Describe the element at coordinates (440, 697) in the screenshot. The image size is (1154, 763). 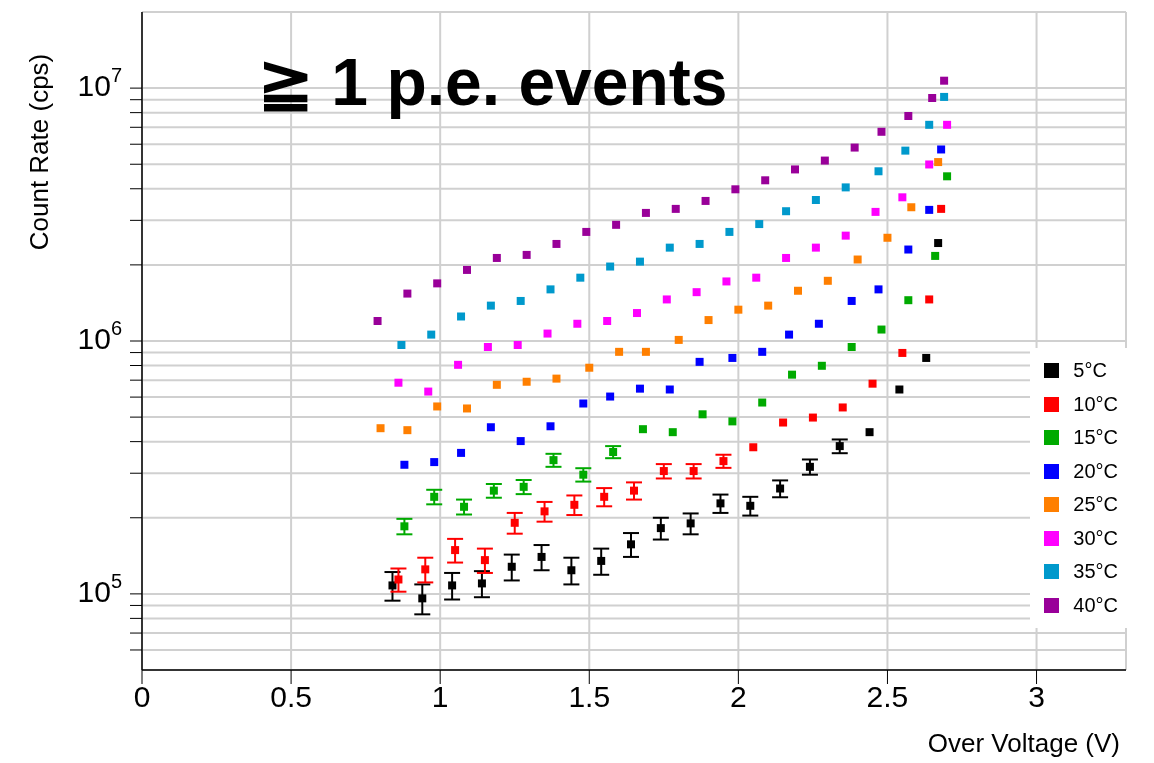
I see `x-tick-label: 1` at that location.